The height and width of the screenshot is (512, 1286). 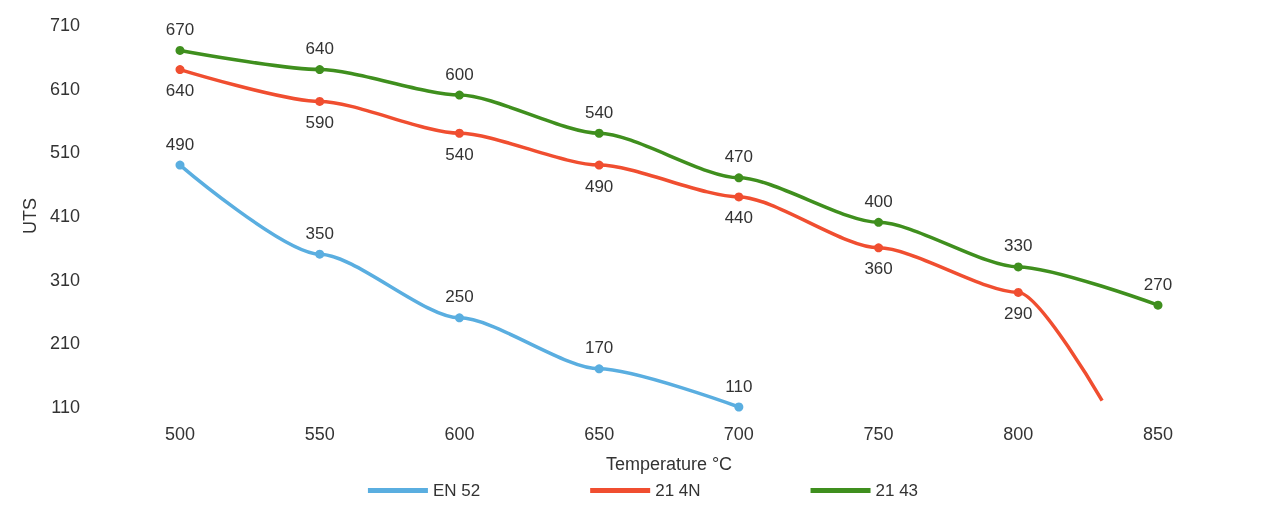 What do you see at coordinates (64, 216) in the screenshot?
I see `y-tick-label: 410` at bounding box center [64, 216].